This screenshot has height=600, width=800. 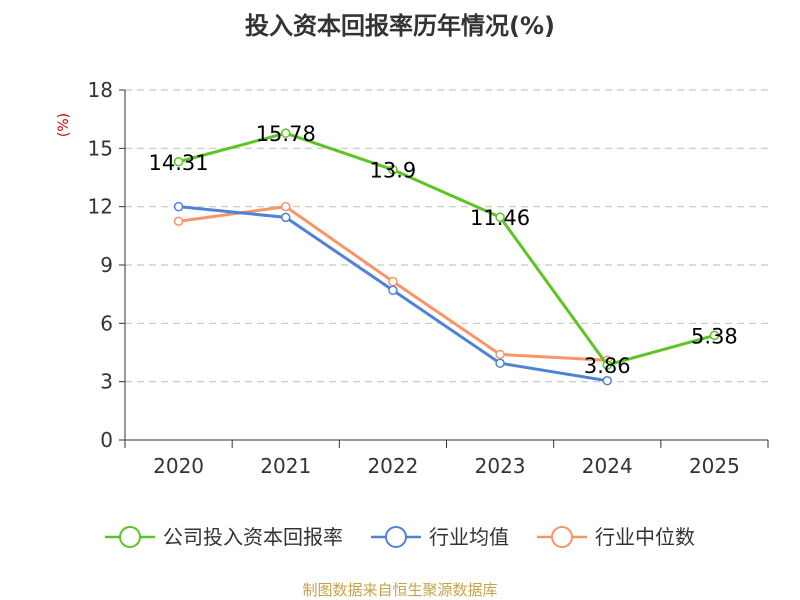 I want to click on y-axis-unit-label: (%), so click(x=64, y=125).